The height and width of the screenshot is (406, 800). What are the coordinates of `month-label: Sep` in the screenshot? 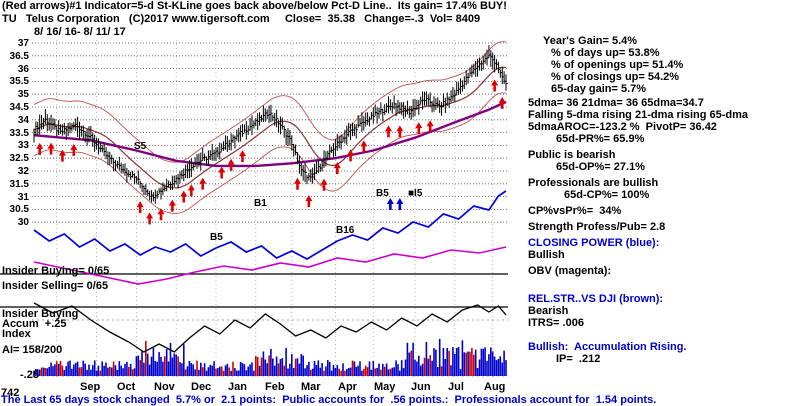 It's located at (90, 387).